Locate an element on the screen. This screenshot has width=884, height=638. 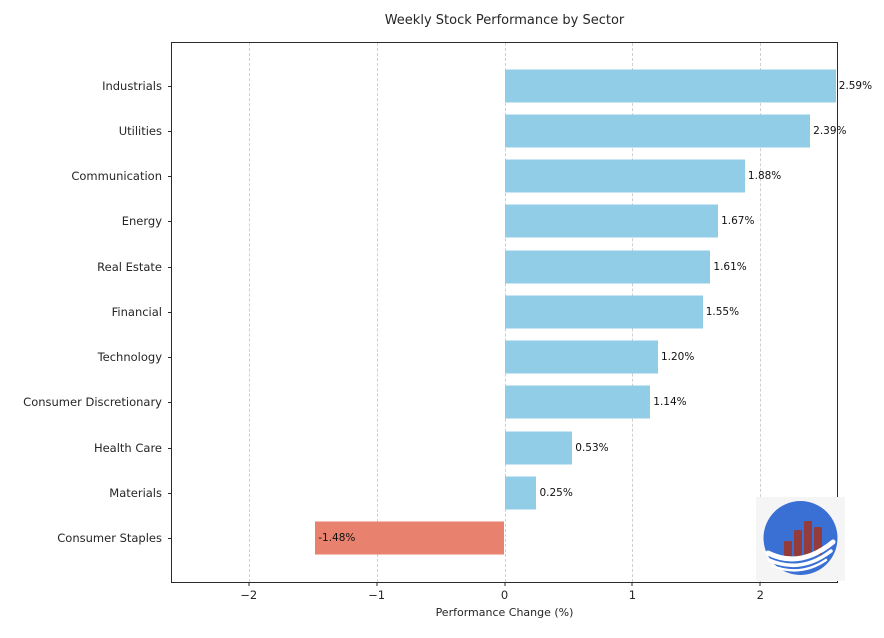
bar-row: Health Care 0.53% is located at coordinates (465, 447).